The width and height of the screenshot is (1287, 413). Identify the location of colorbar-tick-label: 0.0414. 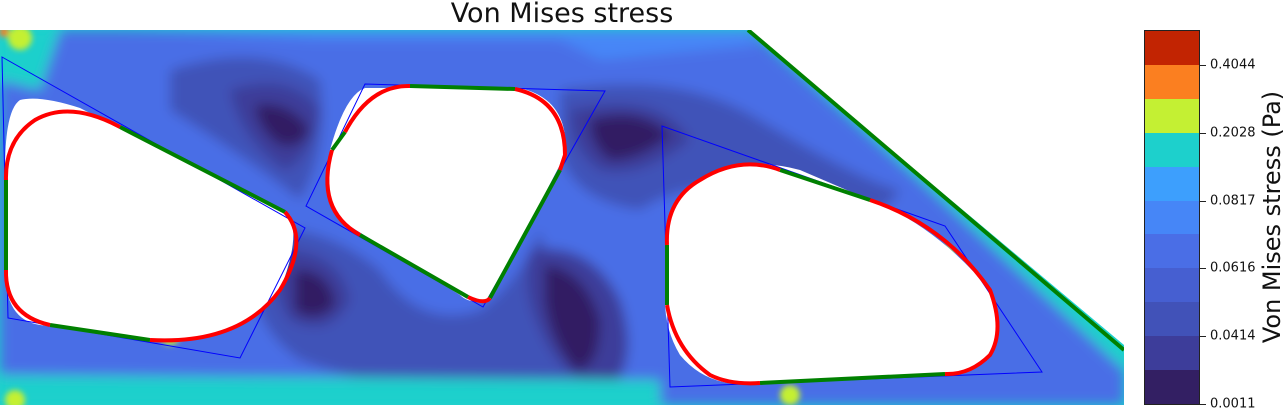
(1233, 336).